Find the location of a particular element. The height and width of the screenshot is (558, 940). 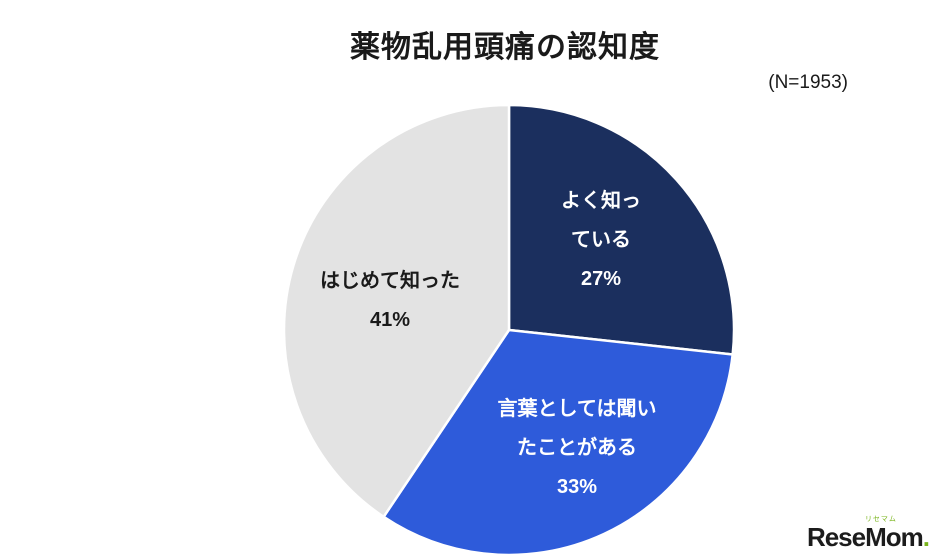

sample-size-label: (N=1953) is located at coordinates (808, 82).